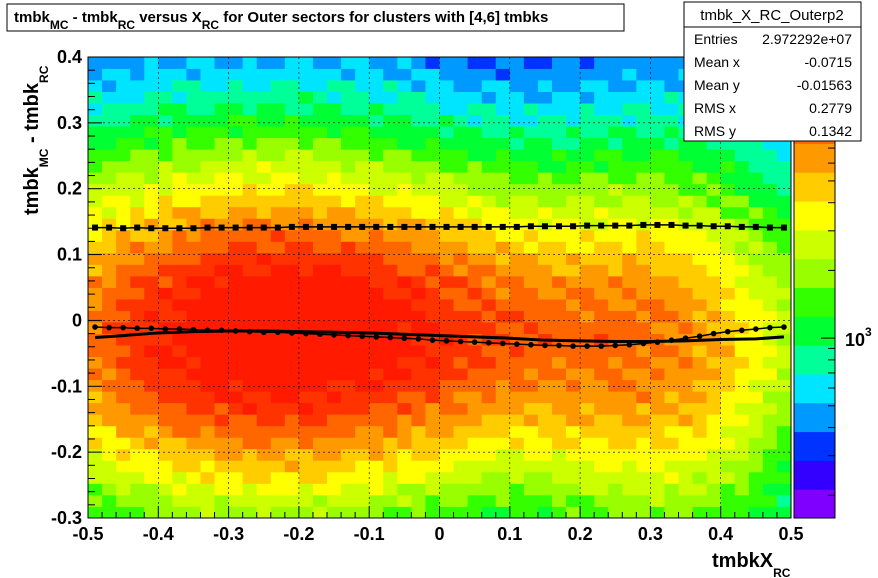 This screenshot has width=878, height=578. What do you see at coordinates (69, 255) in the screenshot?
I see `y-tick-label: 0.1` at bounding box center [69, 255].